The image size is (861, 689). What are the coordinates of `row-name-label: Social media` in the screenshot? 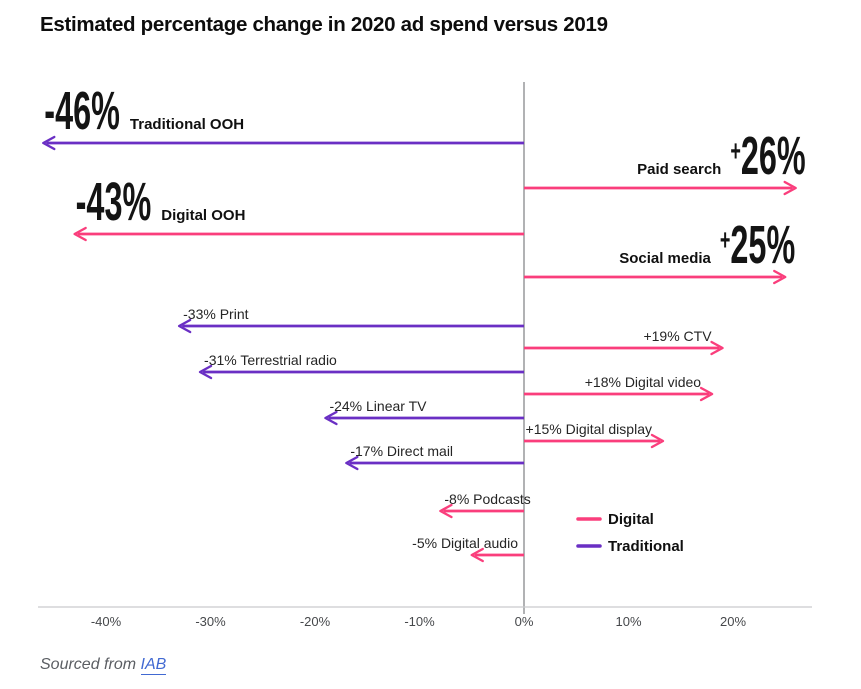 It's located at (665, 258).